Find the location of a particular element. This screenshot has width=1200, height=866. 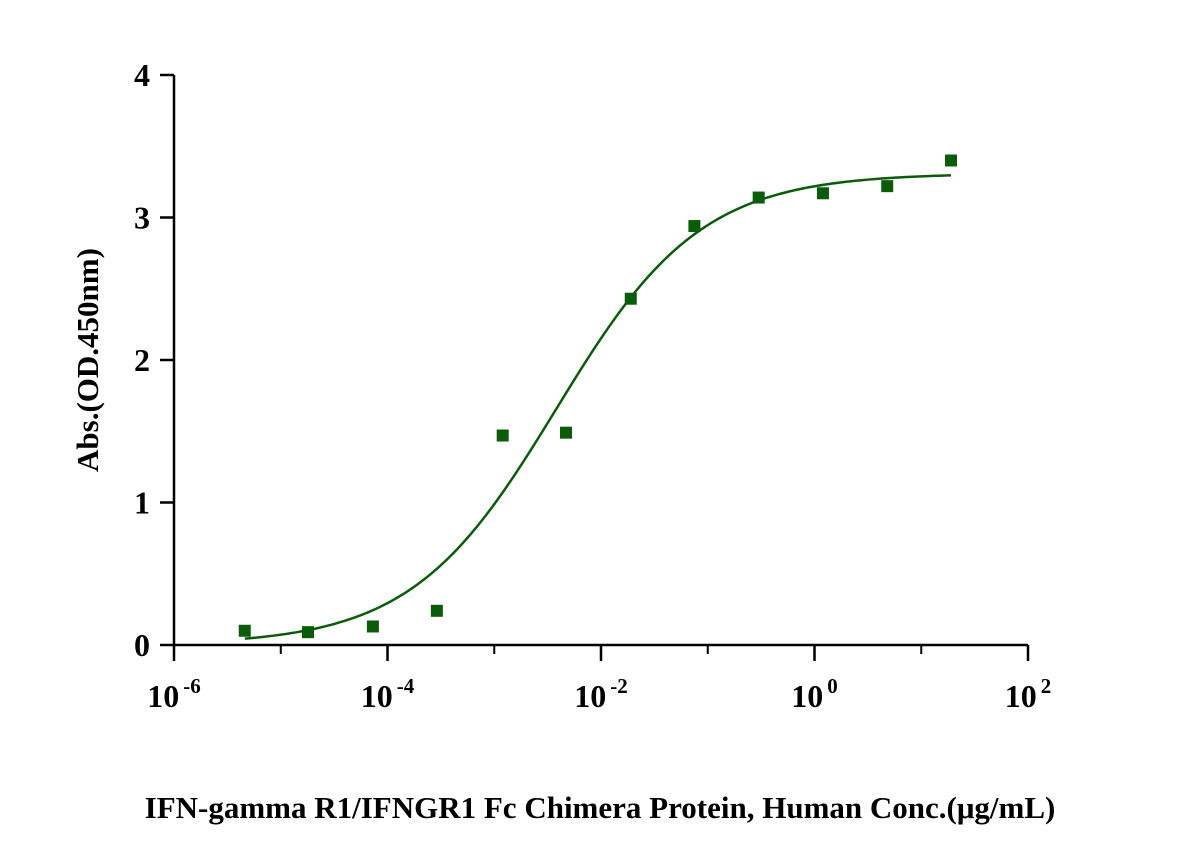

y-tick-label: 4 is located at coordinates (142, 75).